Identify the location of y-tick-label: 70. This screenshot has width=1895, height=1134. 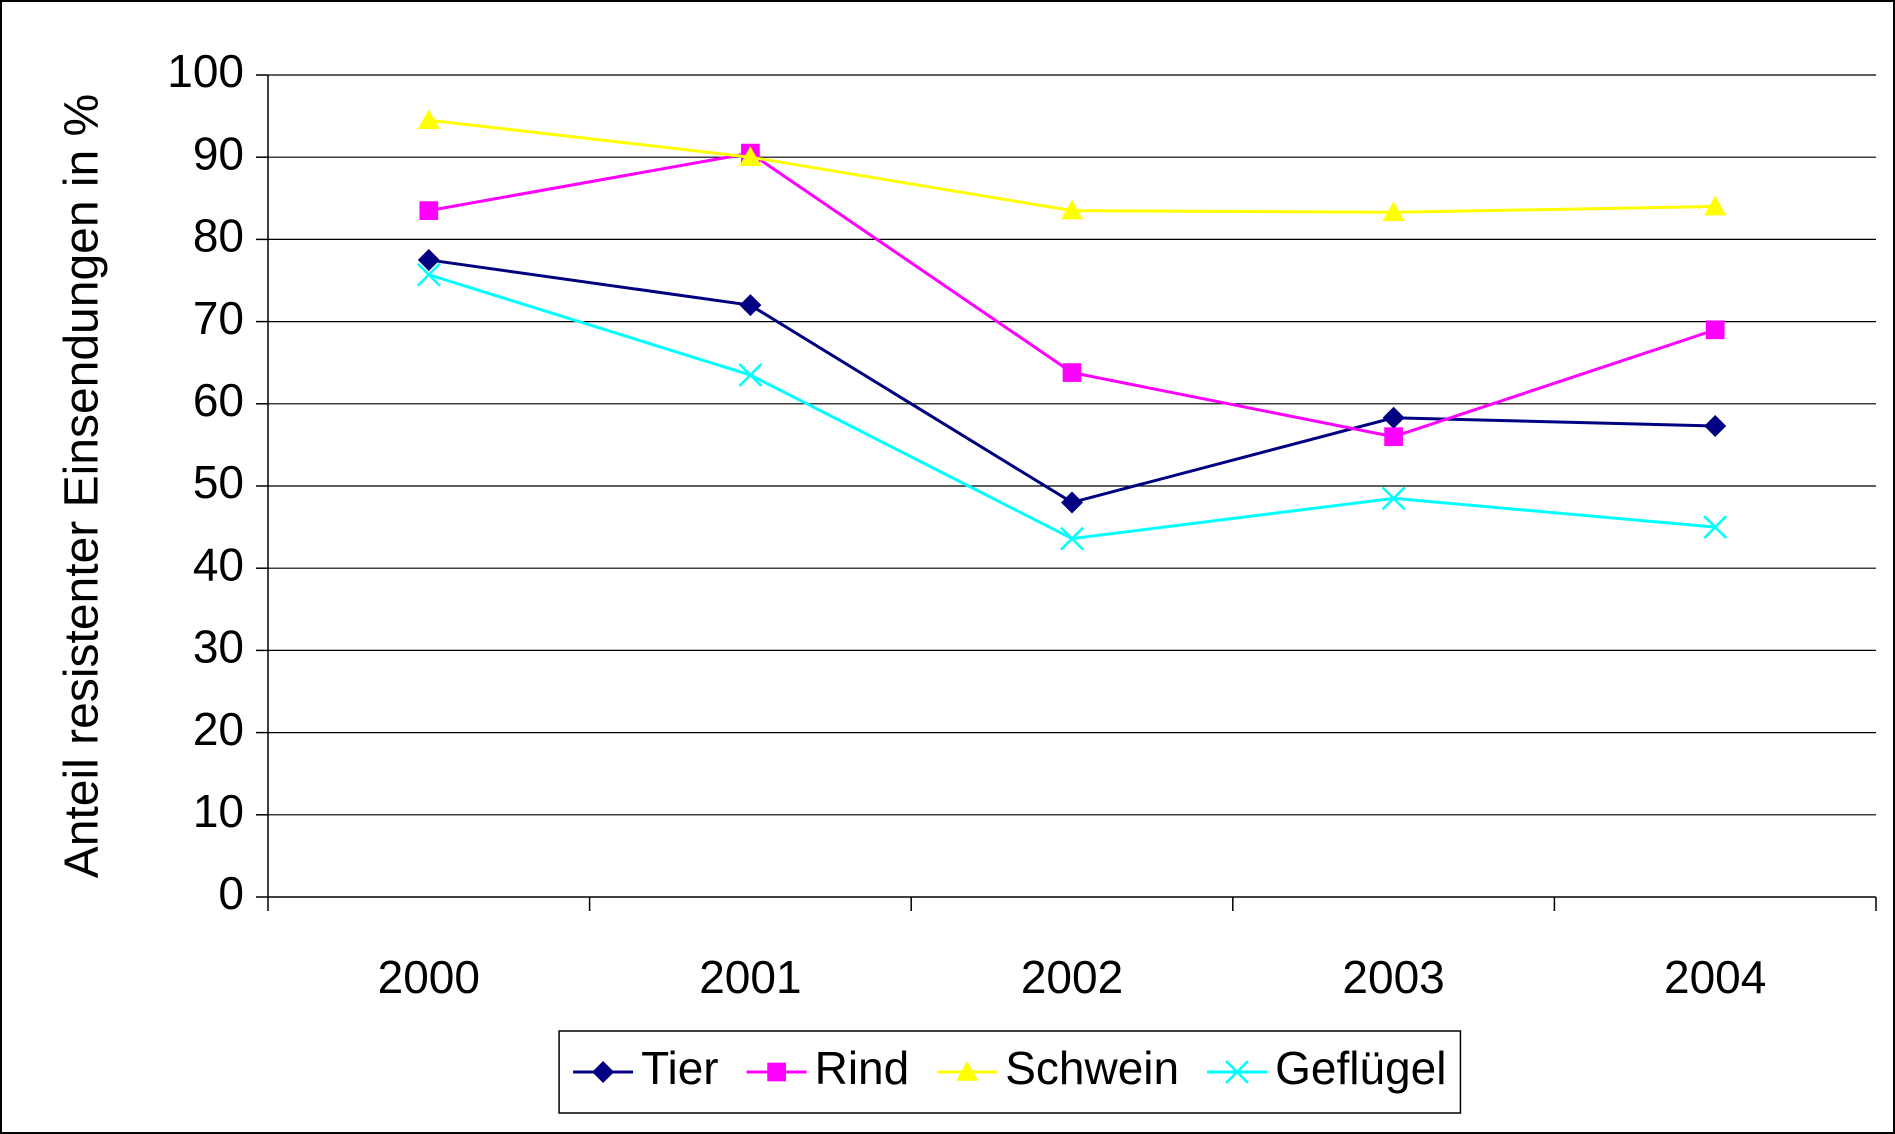
(218, 318).